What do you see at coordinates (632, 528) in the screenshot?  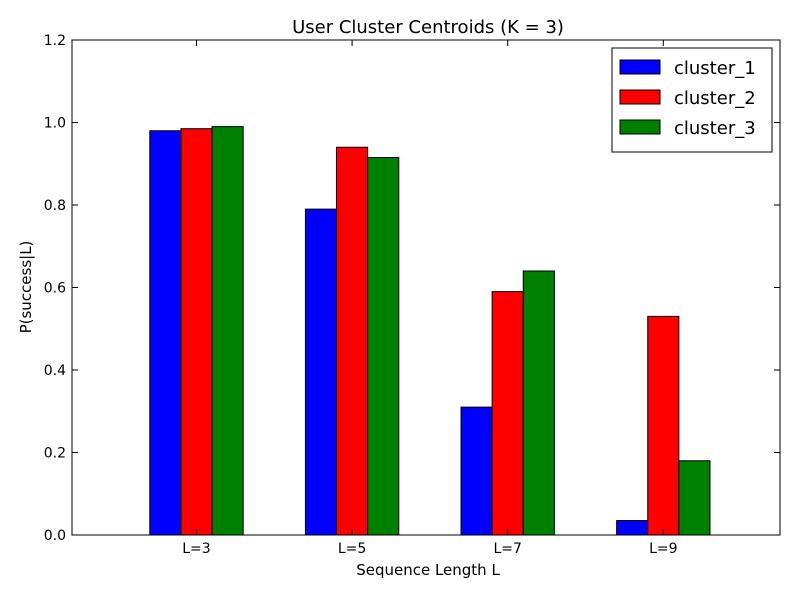 I see `bar-cluster_1-L=9` at bounding box center [632, 528].